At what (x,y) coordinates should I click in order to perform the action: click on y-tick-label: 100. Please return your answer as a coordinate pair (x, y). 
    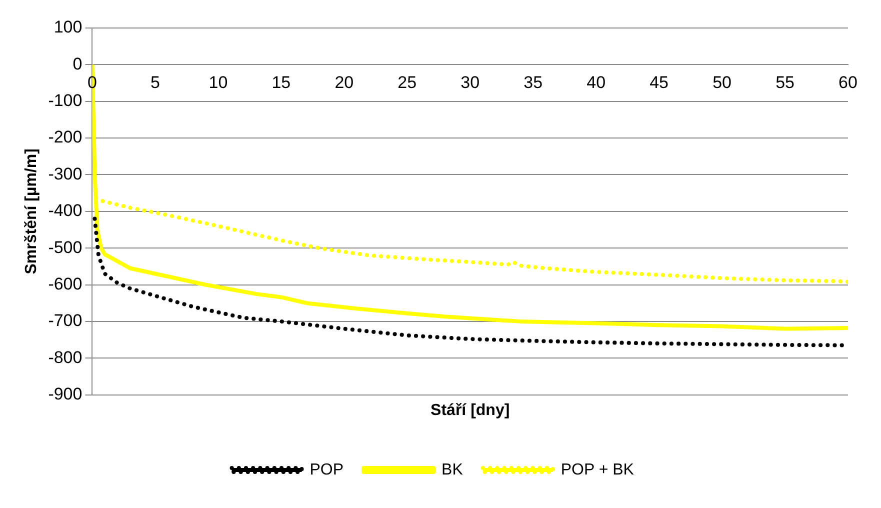
    Looking at the image, I should click on (68, 27).